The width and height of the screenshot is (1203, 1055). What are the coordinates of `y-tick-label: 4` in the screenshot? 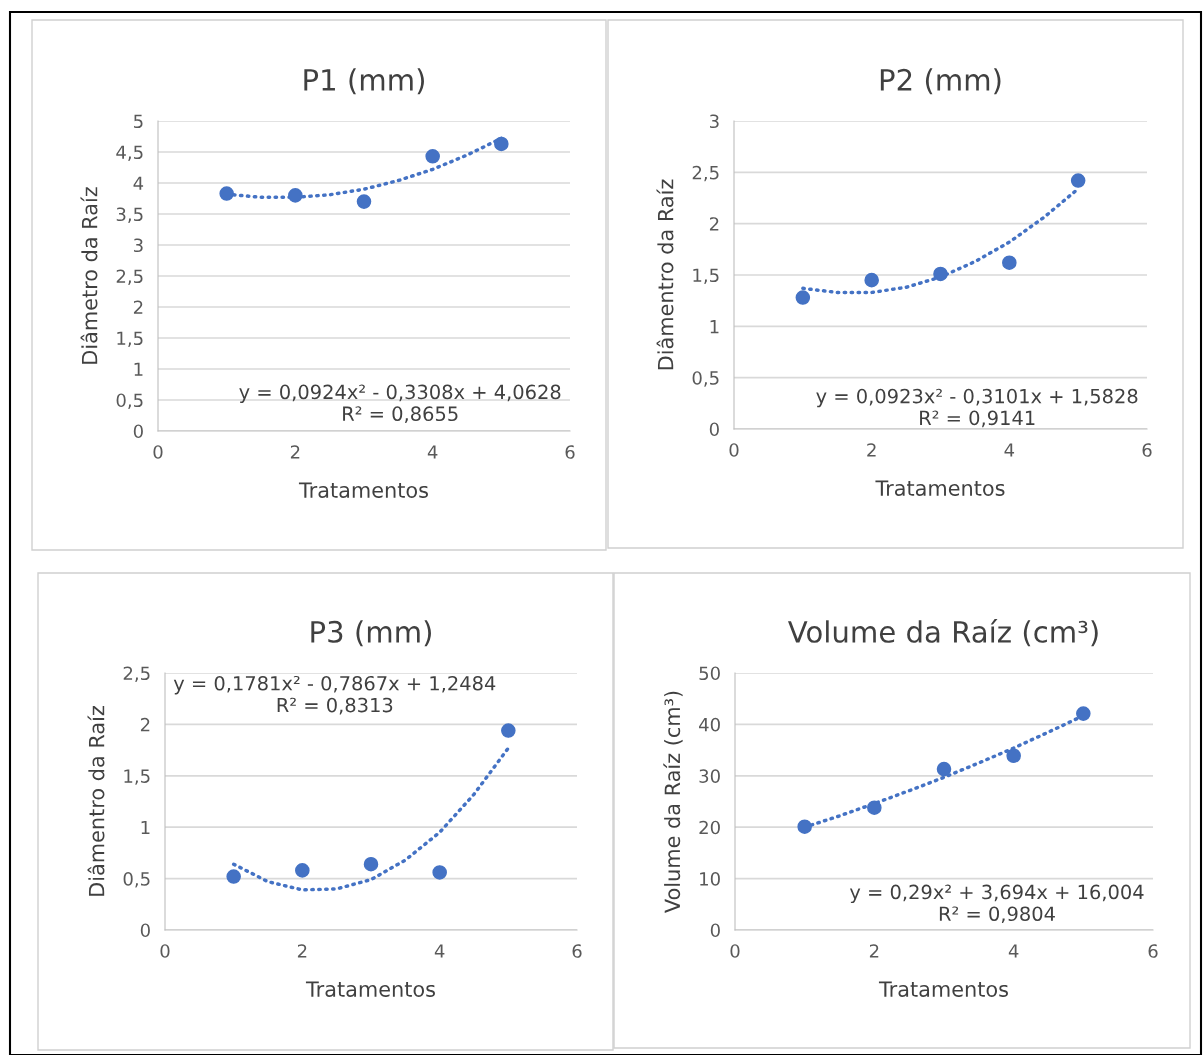 It's located at (138, 183).